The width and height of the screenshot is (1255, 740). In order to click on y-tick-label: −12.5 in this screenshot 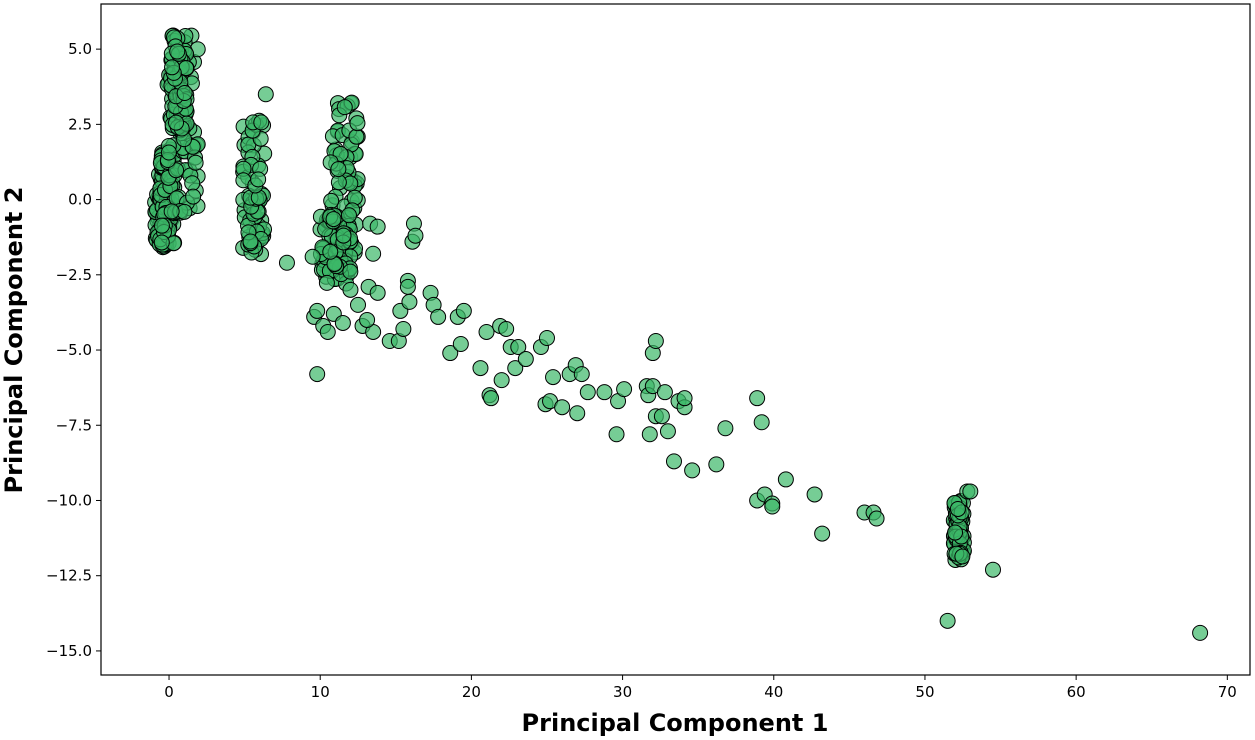, I will do `click(69, 576)`.